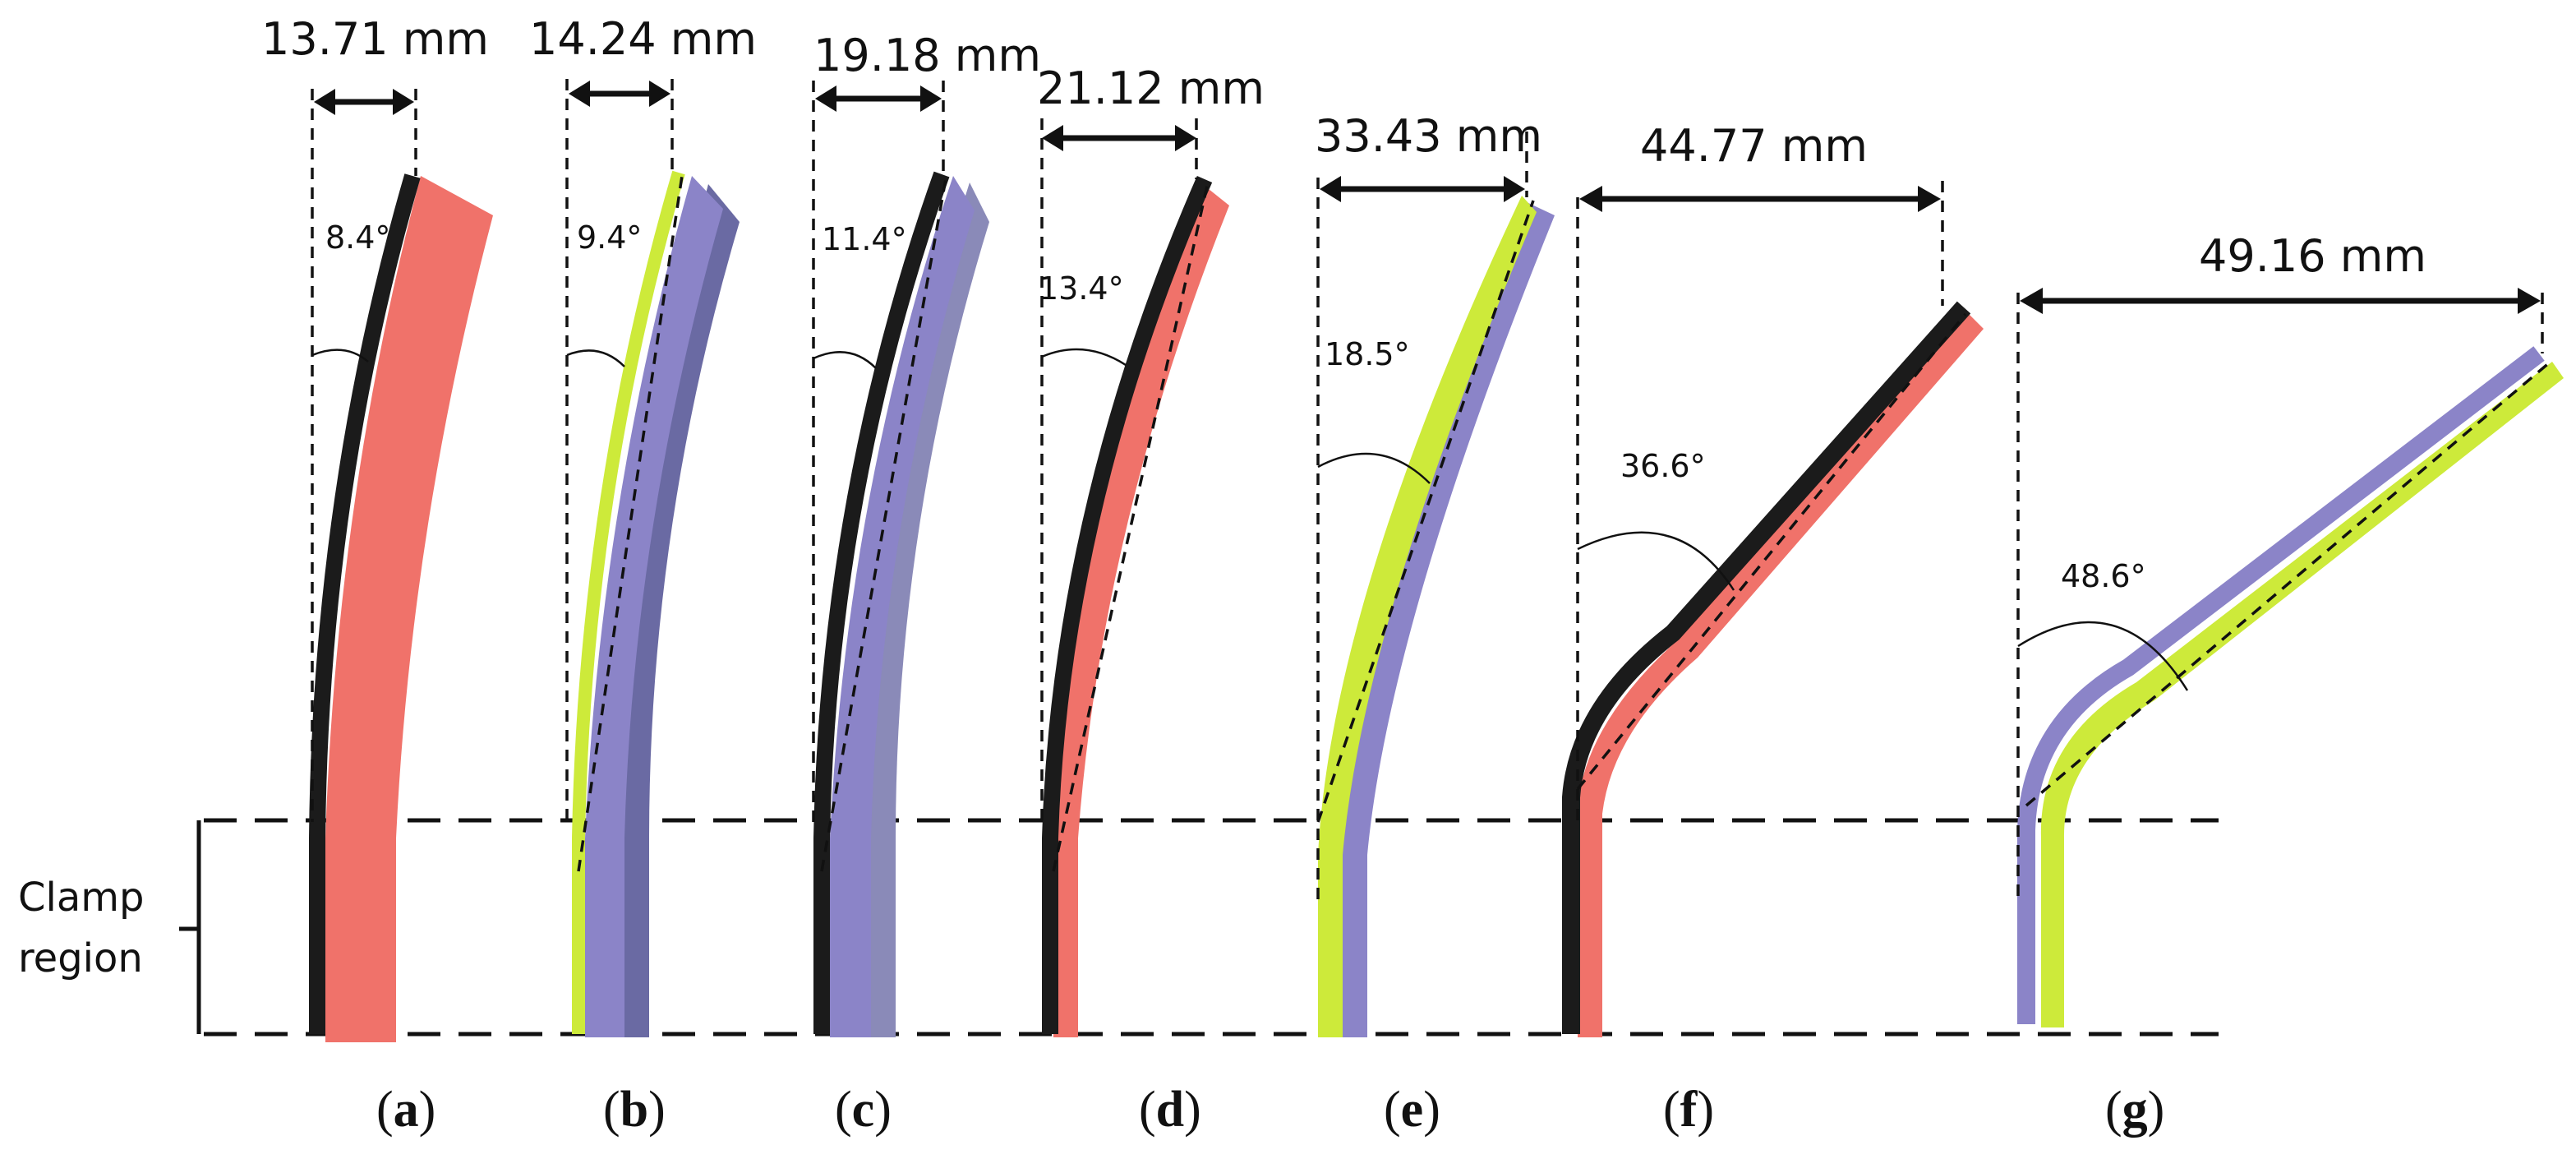  I want to click on specimen-g-arrowhead-right, so click(2529, 301).